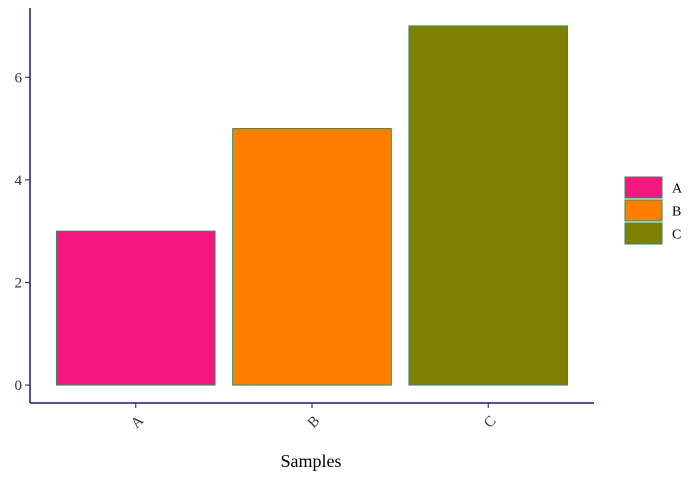 The image size is (690, 478). Describe the element at coordinates (643, 187) in the screenshot. I see `legend-key-a` at that location.